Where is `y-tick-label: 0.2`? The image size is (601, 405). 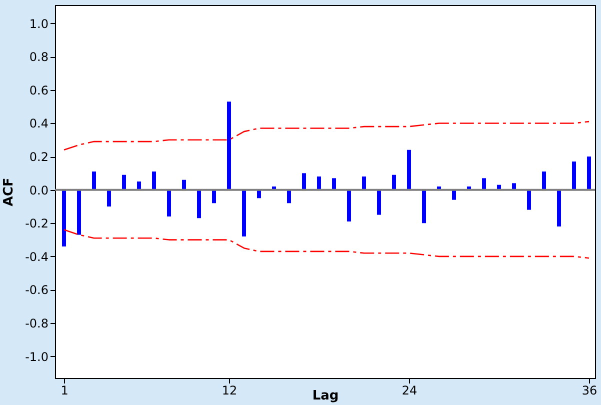
y-tick-label: 0.2 is located at coordinates (38, 157).